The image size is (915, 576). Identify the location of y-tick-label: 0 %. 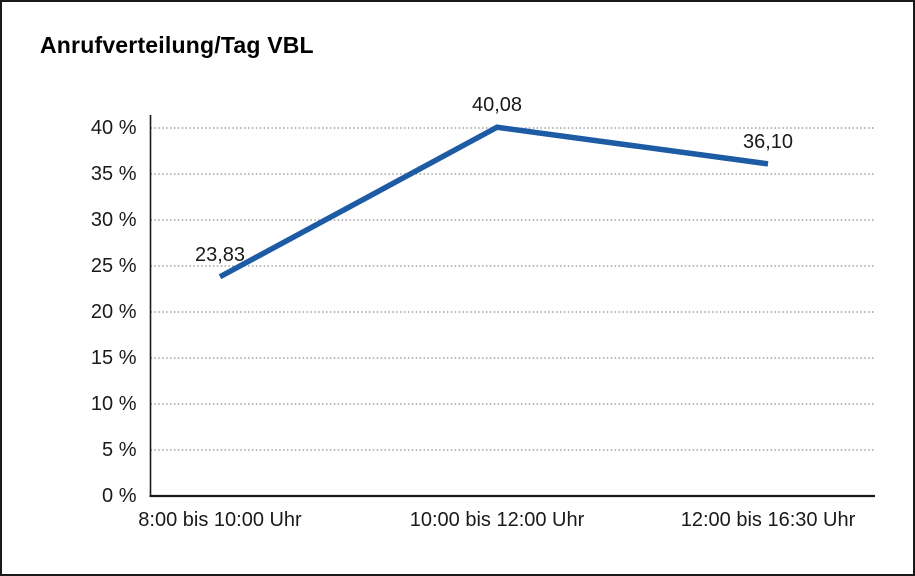
(119, 496).